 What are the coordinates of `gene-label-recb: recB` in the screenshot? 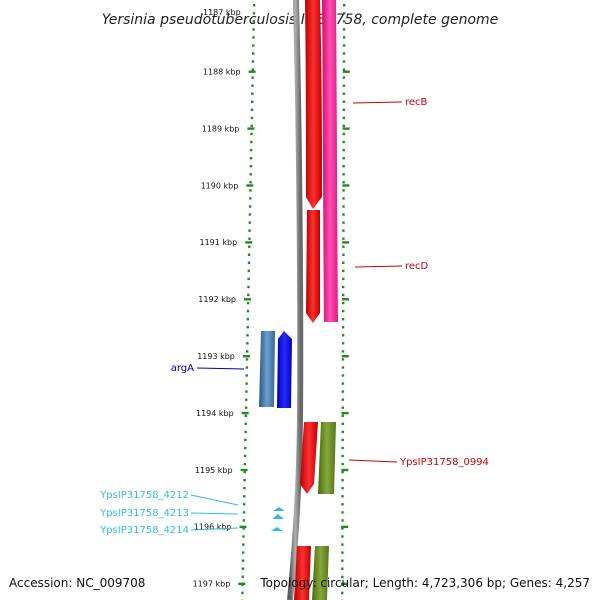 It's located at (416, 102).